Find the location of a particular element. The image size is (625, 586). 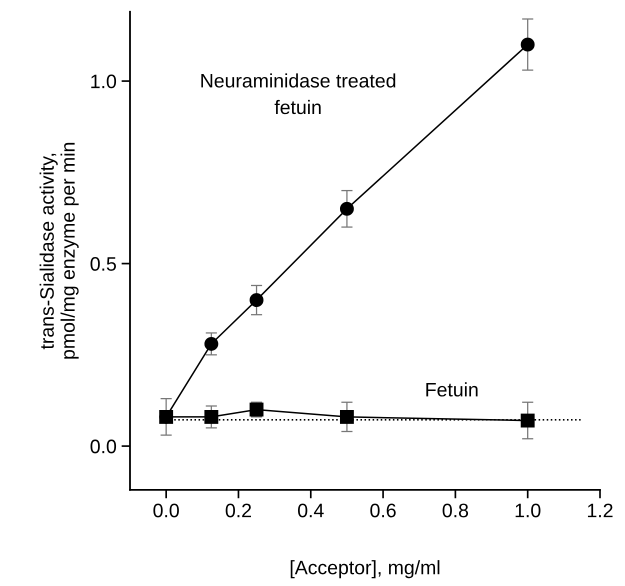

series-label: Fetuin is located at coordinates (452, 389).